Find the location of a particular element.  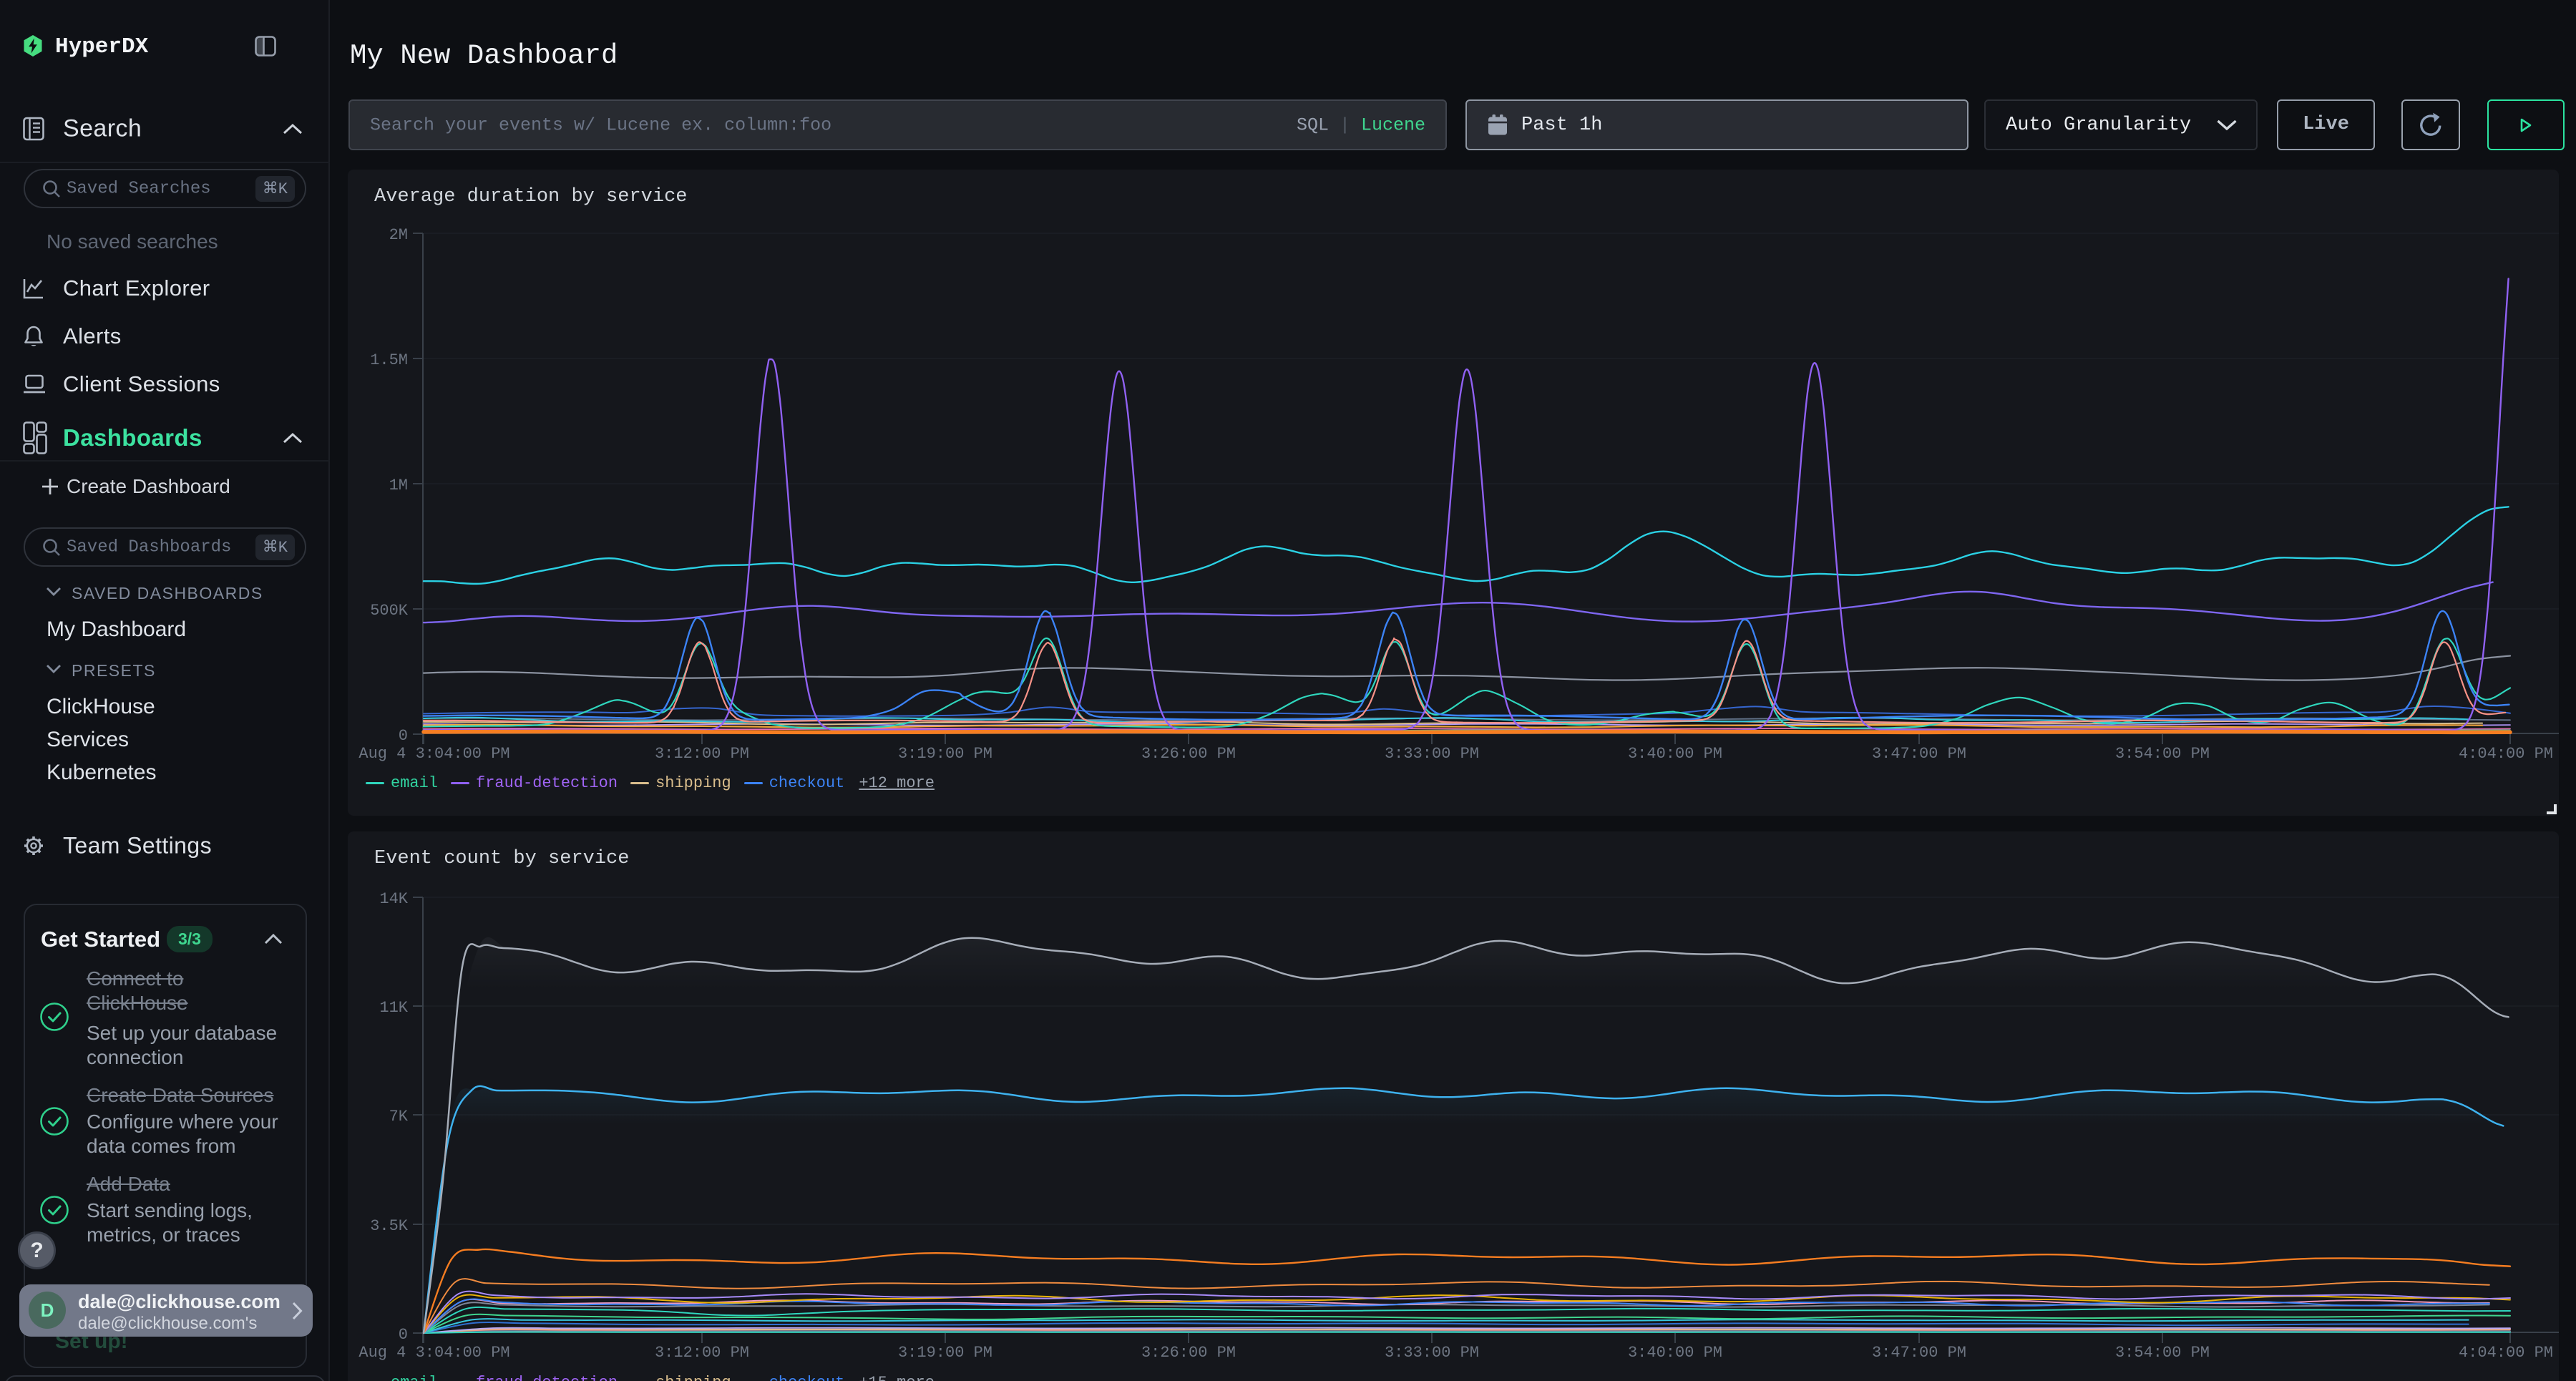

svg-text: 11K is located at coordinates (393, 1008).